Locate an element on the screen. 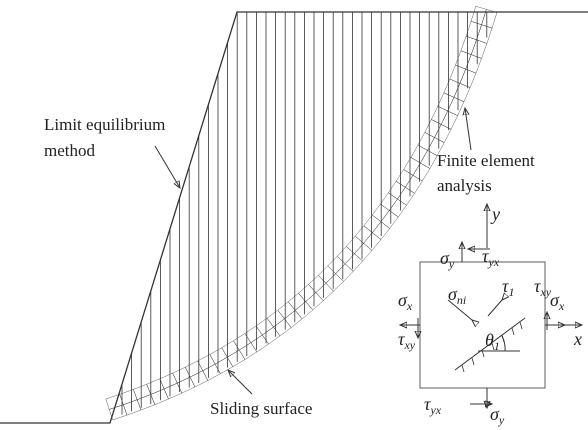 The width and height of the screenshot is (588, 430). stress-label: τ1 is located at coordinates (508, 287).